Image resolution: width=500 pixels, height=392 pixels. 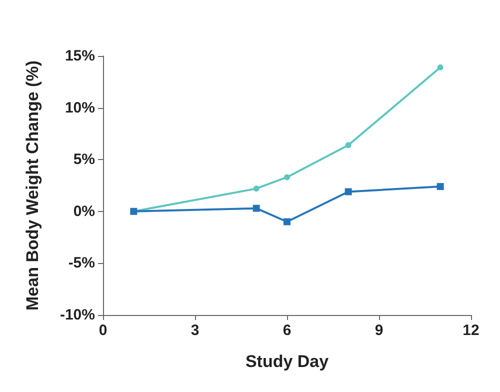 What do you see at coordinates (379, 330) in the screenshot?
I see `x-tick-label: 9` at bounding box center [379, 330].